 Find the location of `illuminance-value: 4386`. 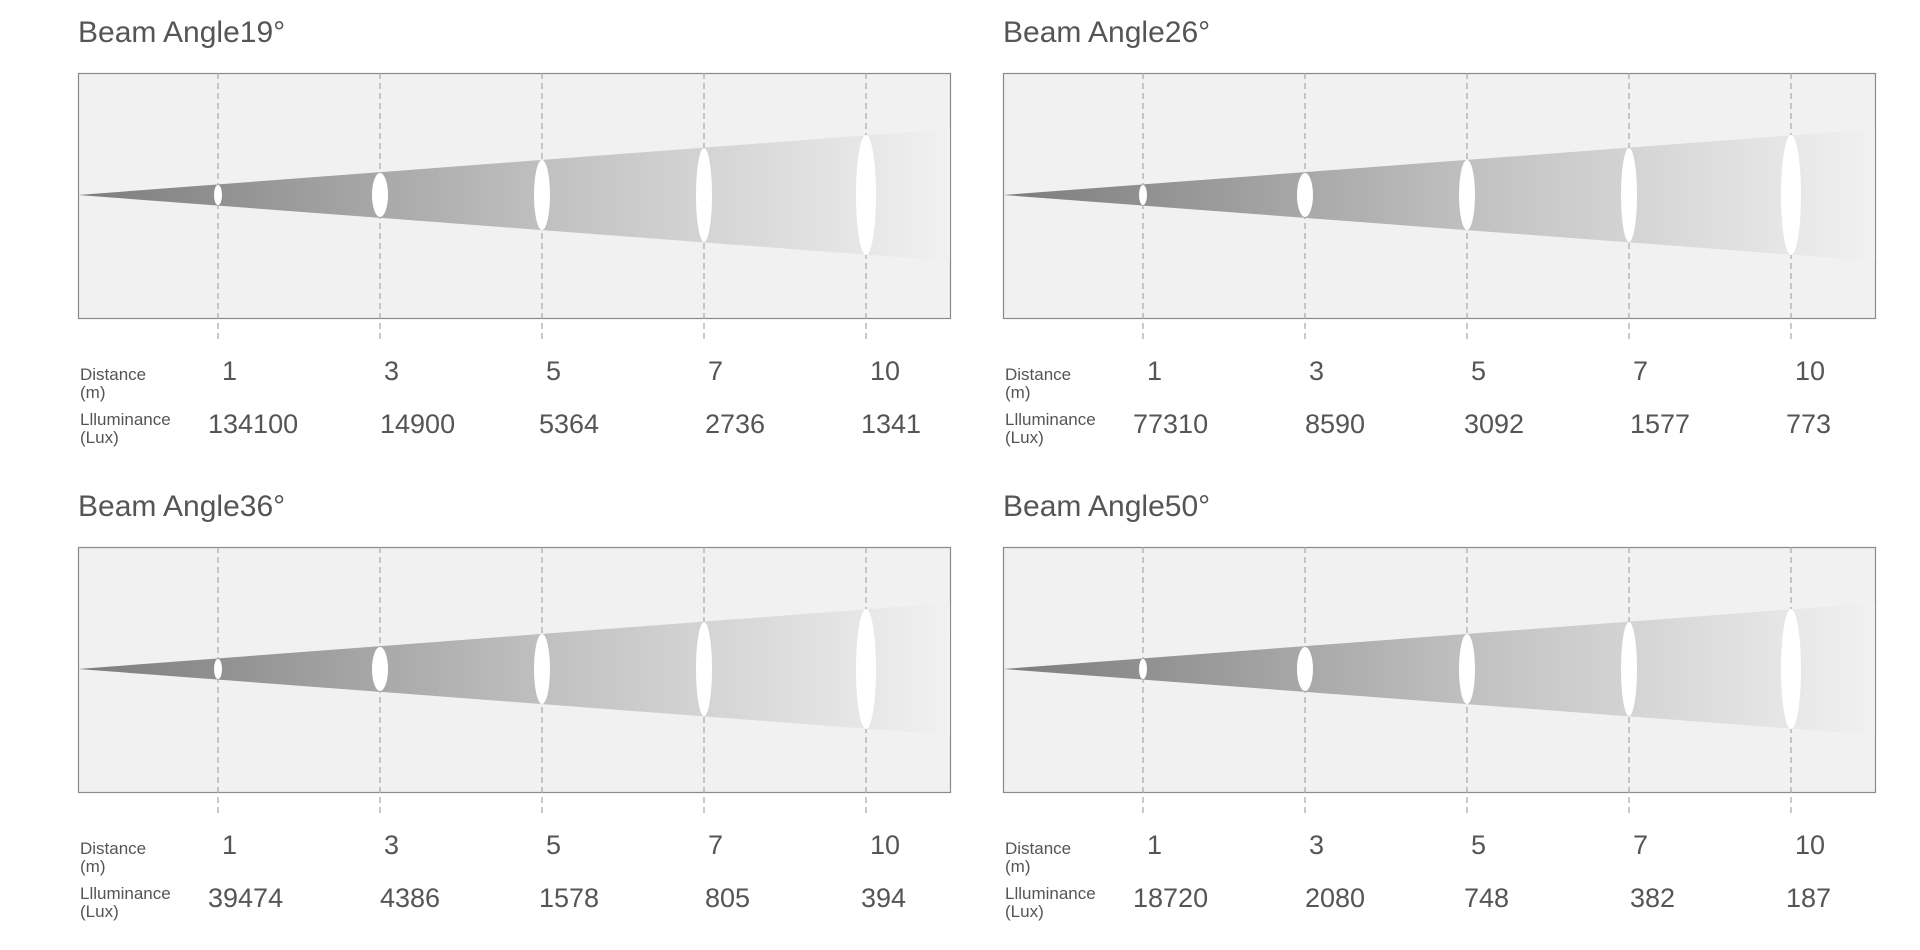

illuminance-value: 4386 is located at coordinates (410, 898).